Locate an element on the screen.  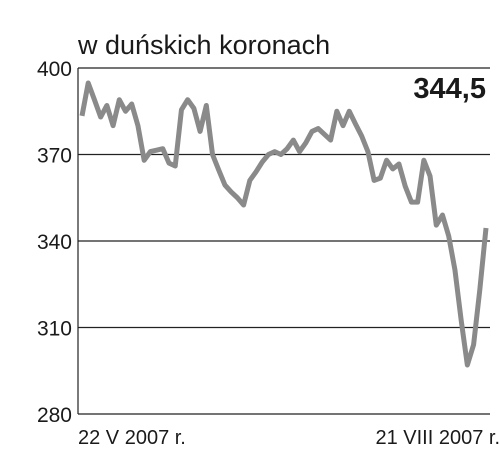
x-tick-label: 22 V 2007 r. is located at coordinates (132, 438).